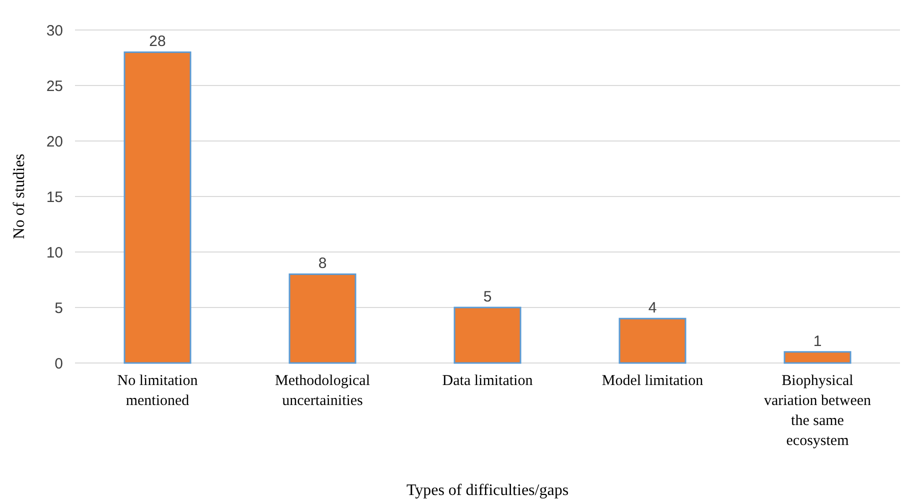 This screenshot has height=503, width=910. I want to click on data-label: 1, so click(817, 341).